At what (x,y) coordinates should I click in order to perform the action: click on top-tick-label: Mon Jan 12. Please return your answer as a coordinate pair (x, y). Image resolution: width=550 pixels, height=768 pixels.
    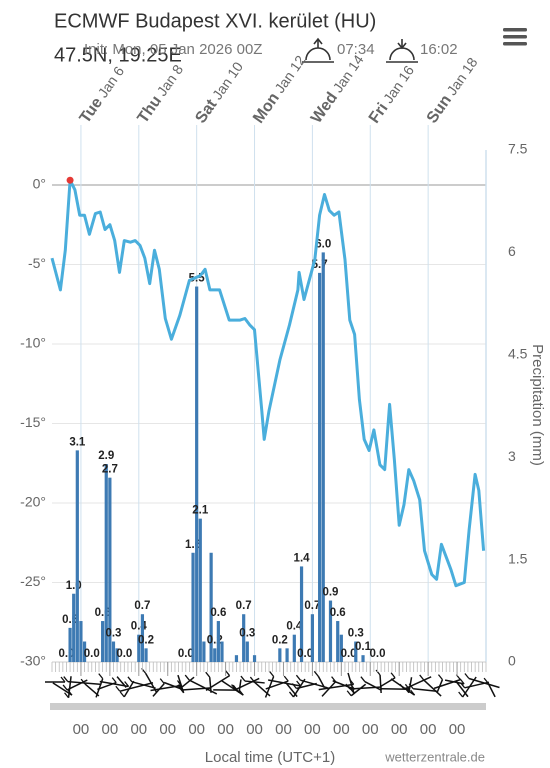
    Looking at the image, I should click on (280, 89).